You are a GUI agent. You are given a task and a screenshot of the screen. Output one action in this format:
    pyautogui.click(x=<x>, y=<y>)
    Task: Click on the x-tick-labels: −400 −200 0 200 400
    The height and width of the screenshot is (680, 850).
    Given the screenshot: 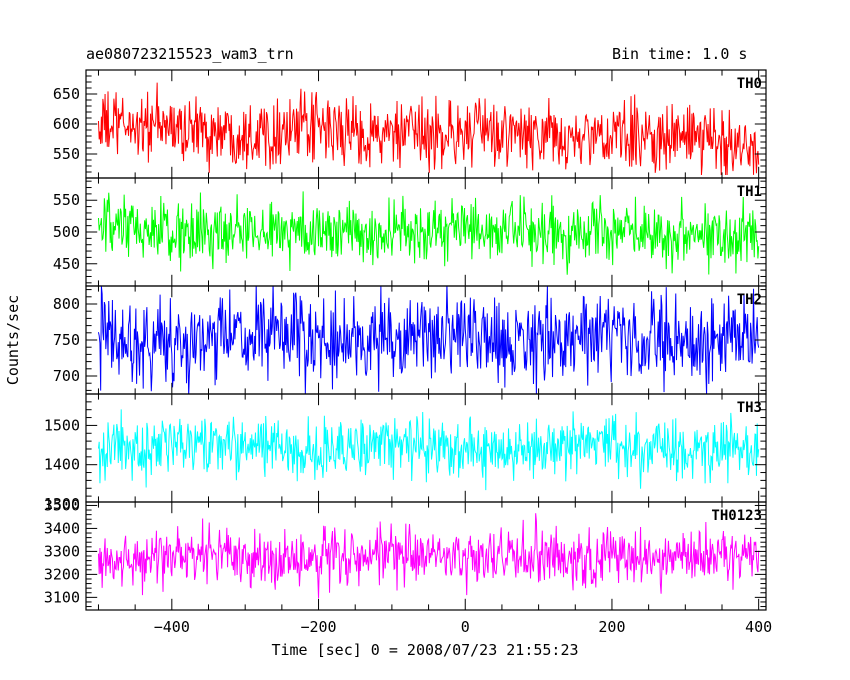 What is the action you would take?
    pyautogui.click(x=463, y=627)
    